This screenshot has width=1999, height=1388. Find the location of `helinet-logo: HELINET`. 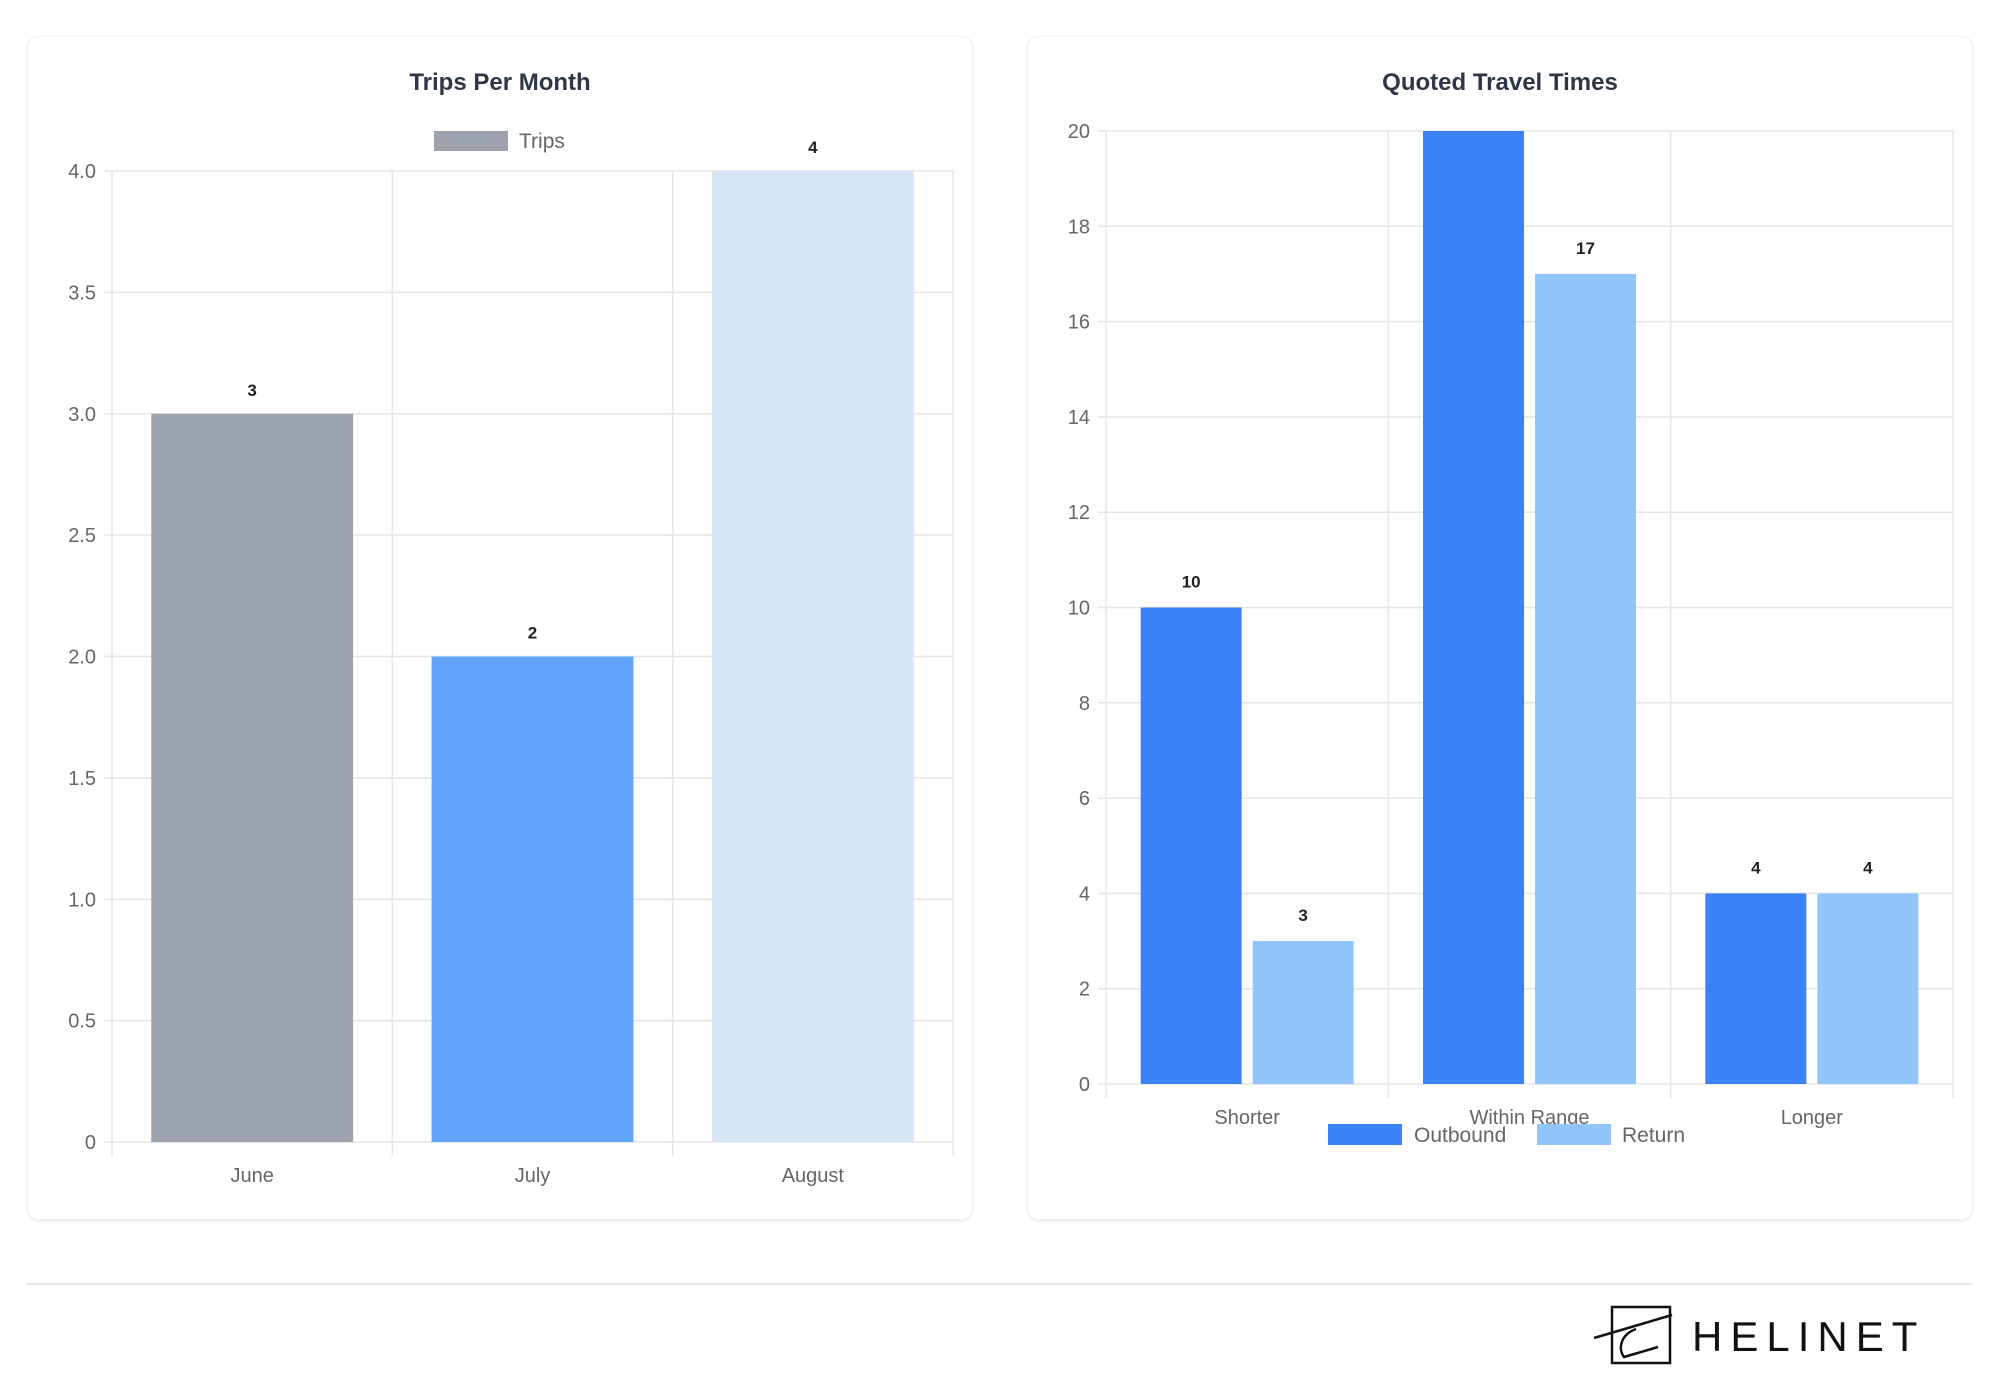

helinet-logo: HELINET is located at coordinates (1782, 1335).